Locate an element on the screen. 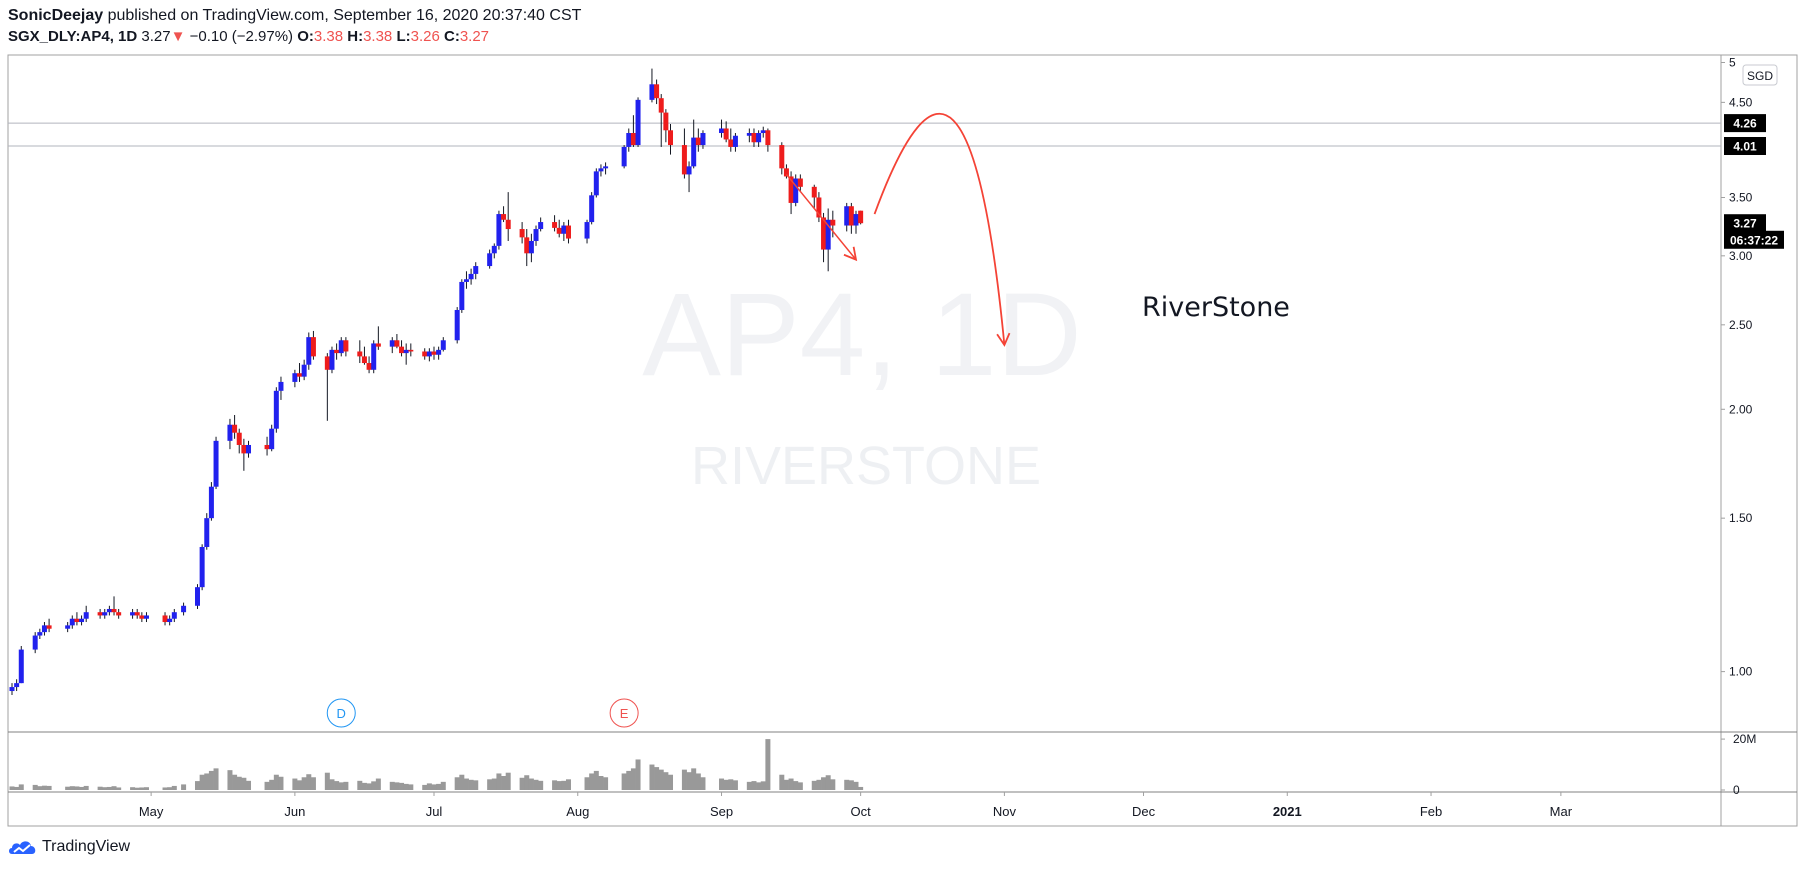  volume-tick-label: 20M is located at coordinates (1744, 739).